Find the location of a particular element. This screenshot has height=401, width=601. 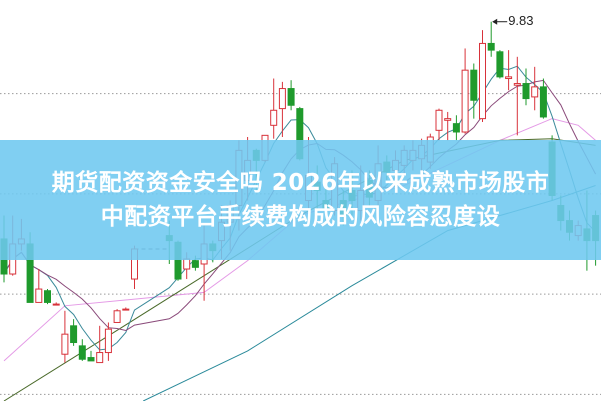

title-line-1: 期货配资资金安全吗 2026年以来成熟市场股市 is located at coordinates (300, 183).